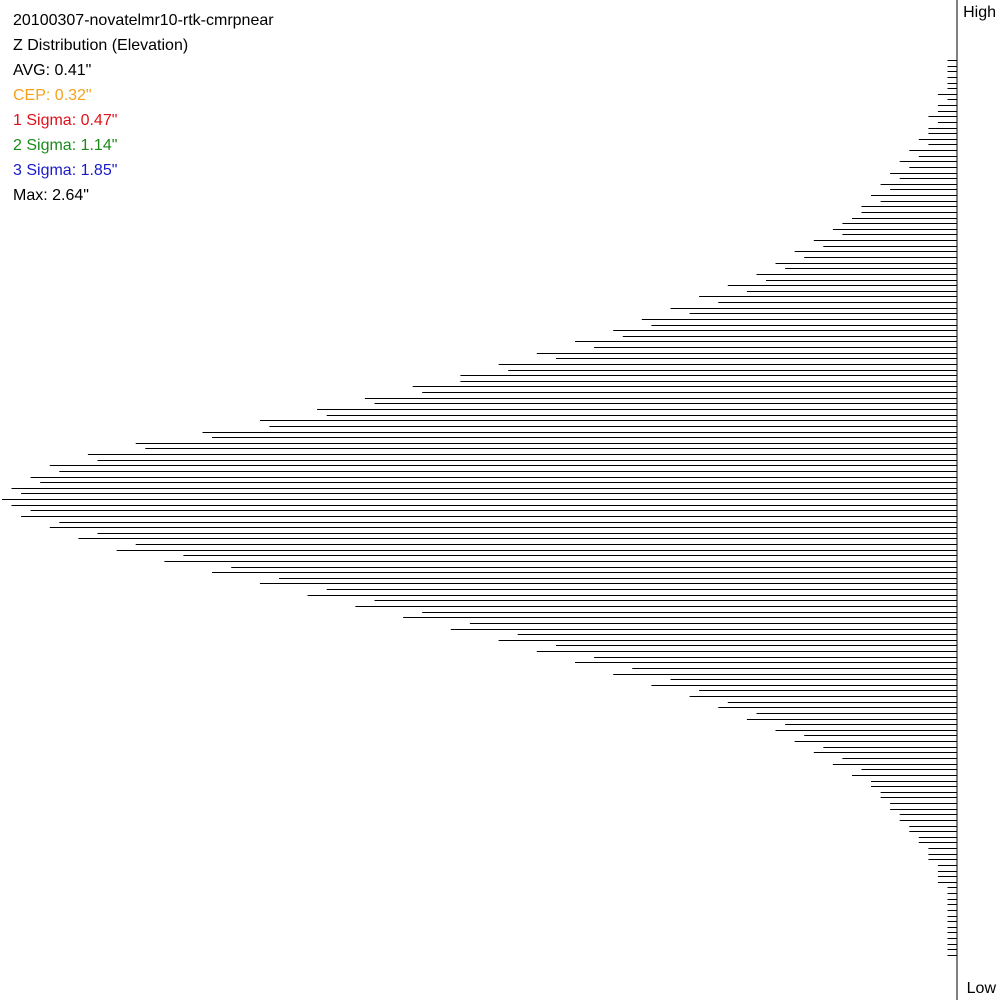 This screenshot has height=1000, width=1000. Describe the element at coordinates (981, 988) in the screenshot. I see `axis-label-low: Low` at that location.